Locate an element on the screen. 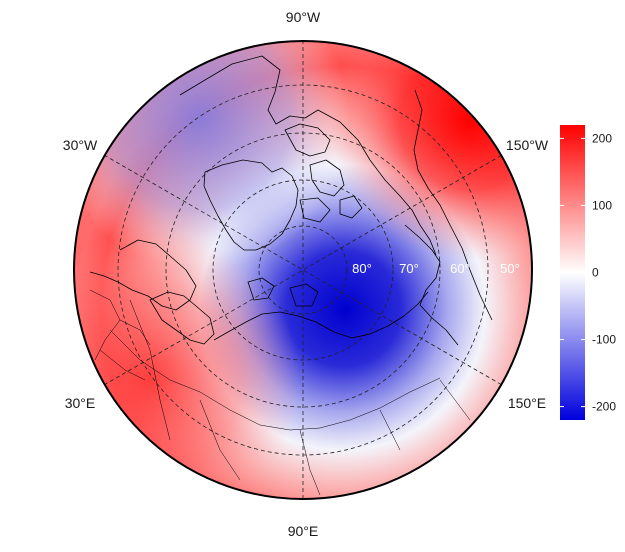 This screenshot has width=625, height=552. lon-label-30w: 30°W is located at coordinates (80, 145).